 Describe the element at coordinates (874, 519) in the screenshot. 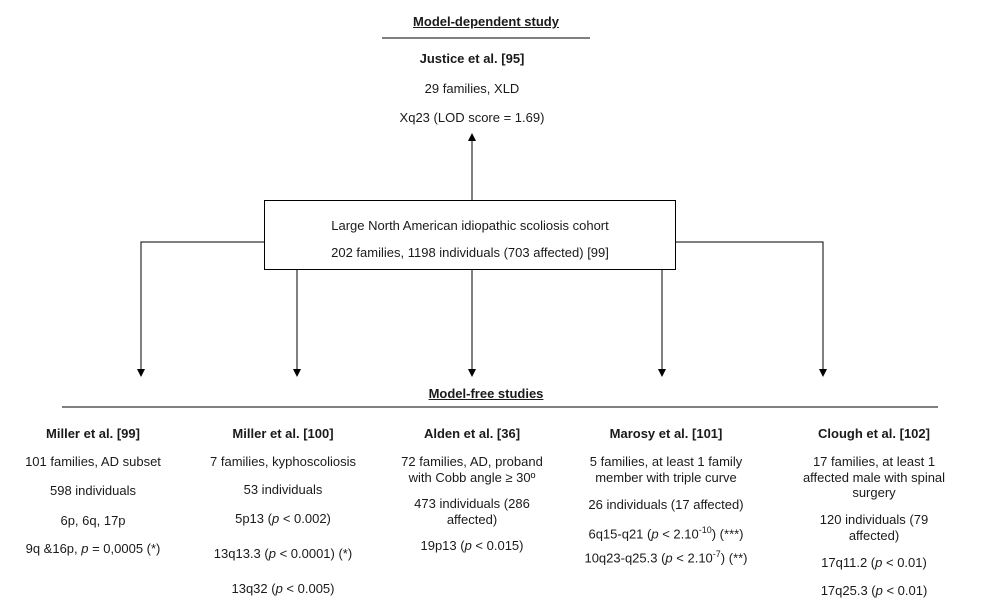

I see `study-line: 120 individuals (79` at that location.